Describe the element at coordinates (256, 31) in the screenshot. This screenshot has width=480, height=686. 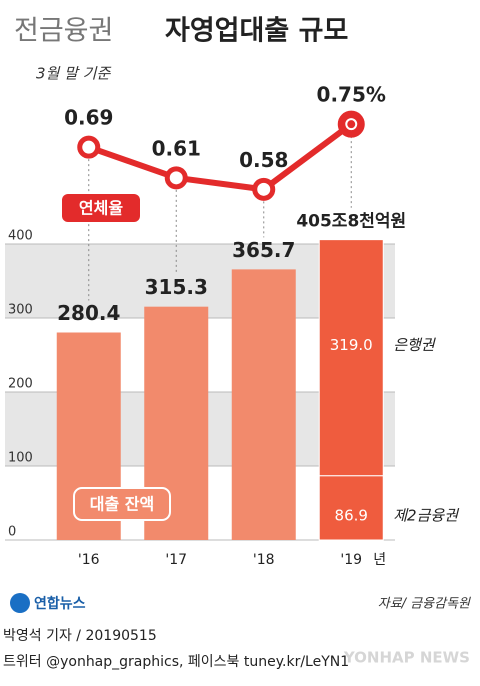
I see `chart-title: 자영업대출 규모` at that location.